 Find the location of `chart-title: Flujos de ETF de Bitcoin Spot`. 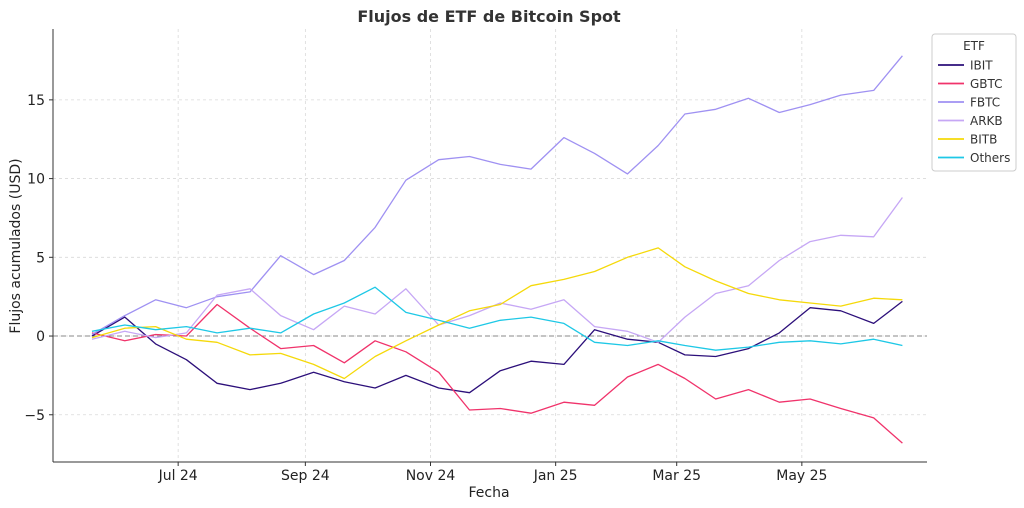

chart-title: Flujos de ETF de Bitcoin Spot is located at coordinates (489, 16).